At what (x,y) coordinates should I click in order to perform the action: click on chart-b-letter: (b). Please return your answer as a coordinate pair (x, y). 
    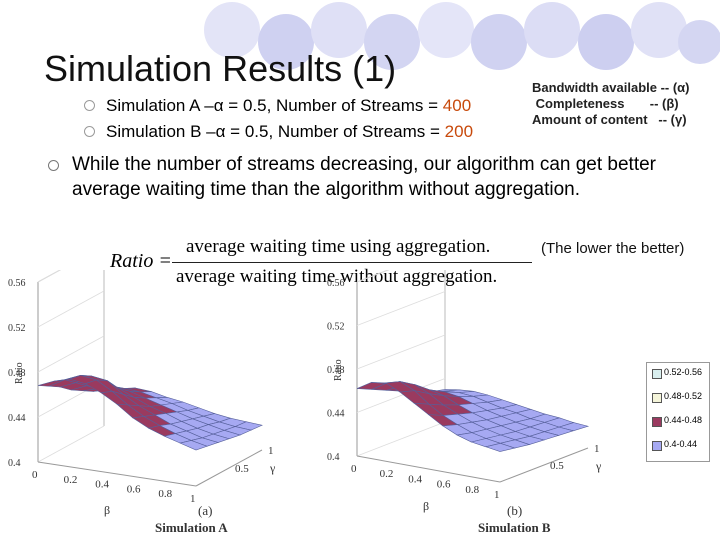
    Looking at the image, I should click on (515, 510).